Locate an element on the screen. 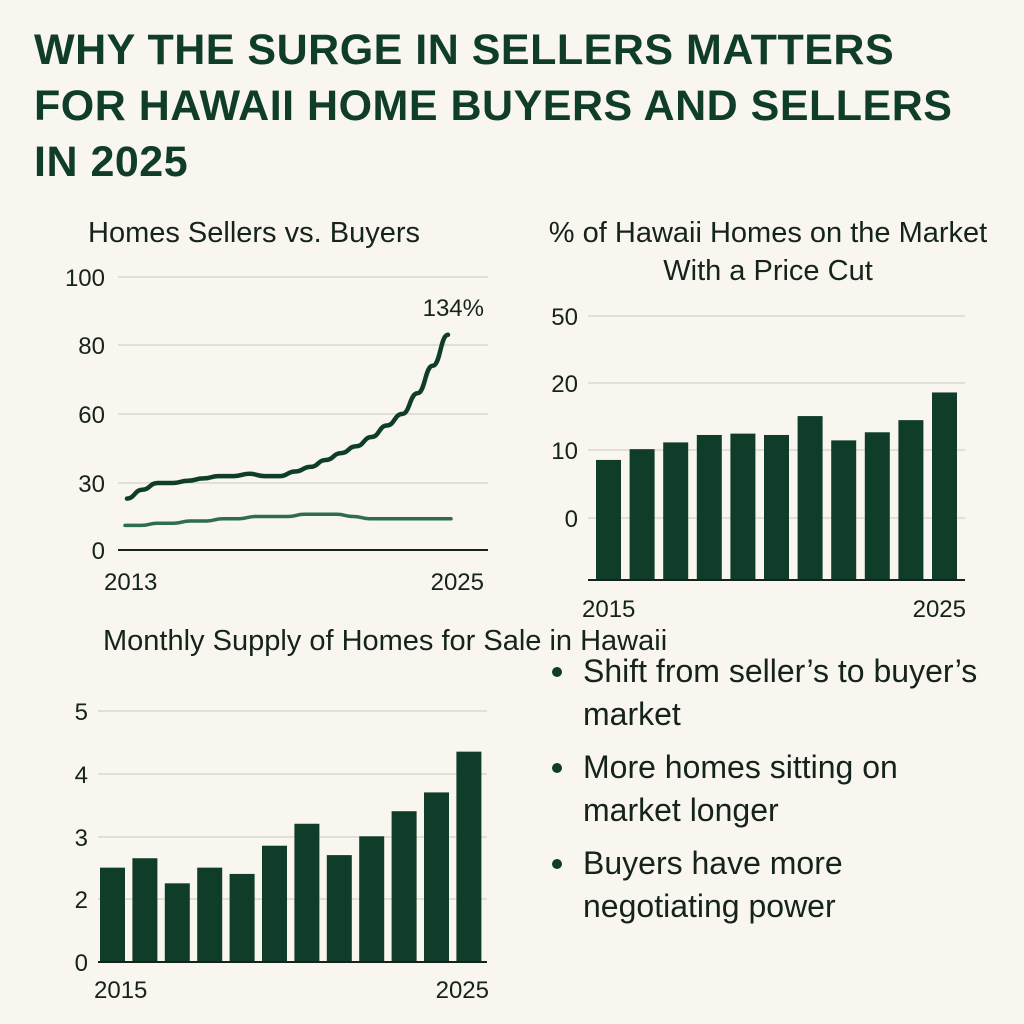 The width and height of the screenshot is (1024, 1024). bullet-text: Buyers have more negotiating power is located at coordinates (713, 884).